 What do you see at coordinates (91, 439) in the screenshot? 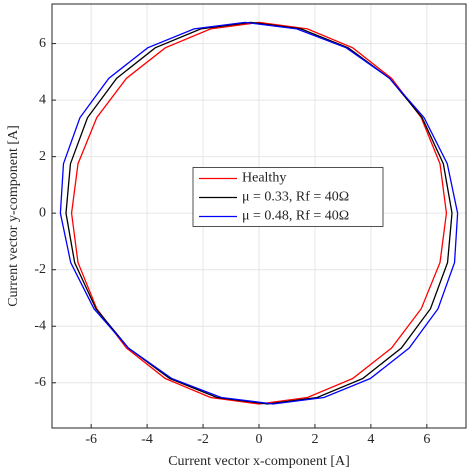
I see `x-tick-label: -6` at bounding box center [91, 439].